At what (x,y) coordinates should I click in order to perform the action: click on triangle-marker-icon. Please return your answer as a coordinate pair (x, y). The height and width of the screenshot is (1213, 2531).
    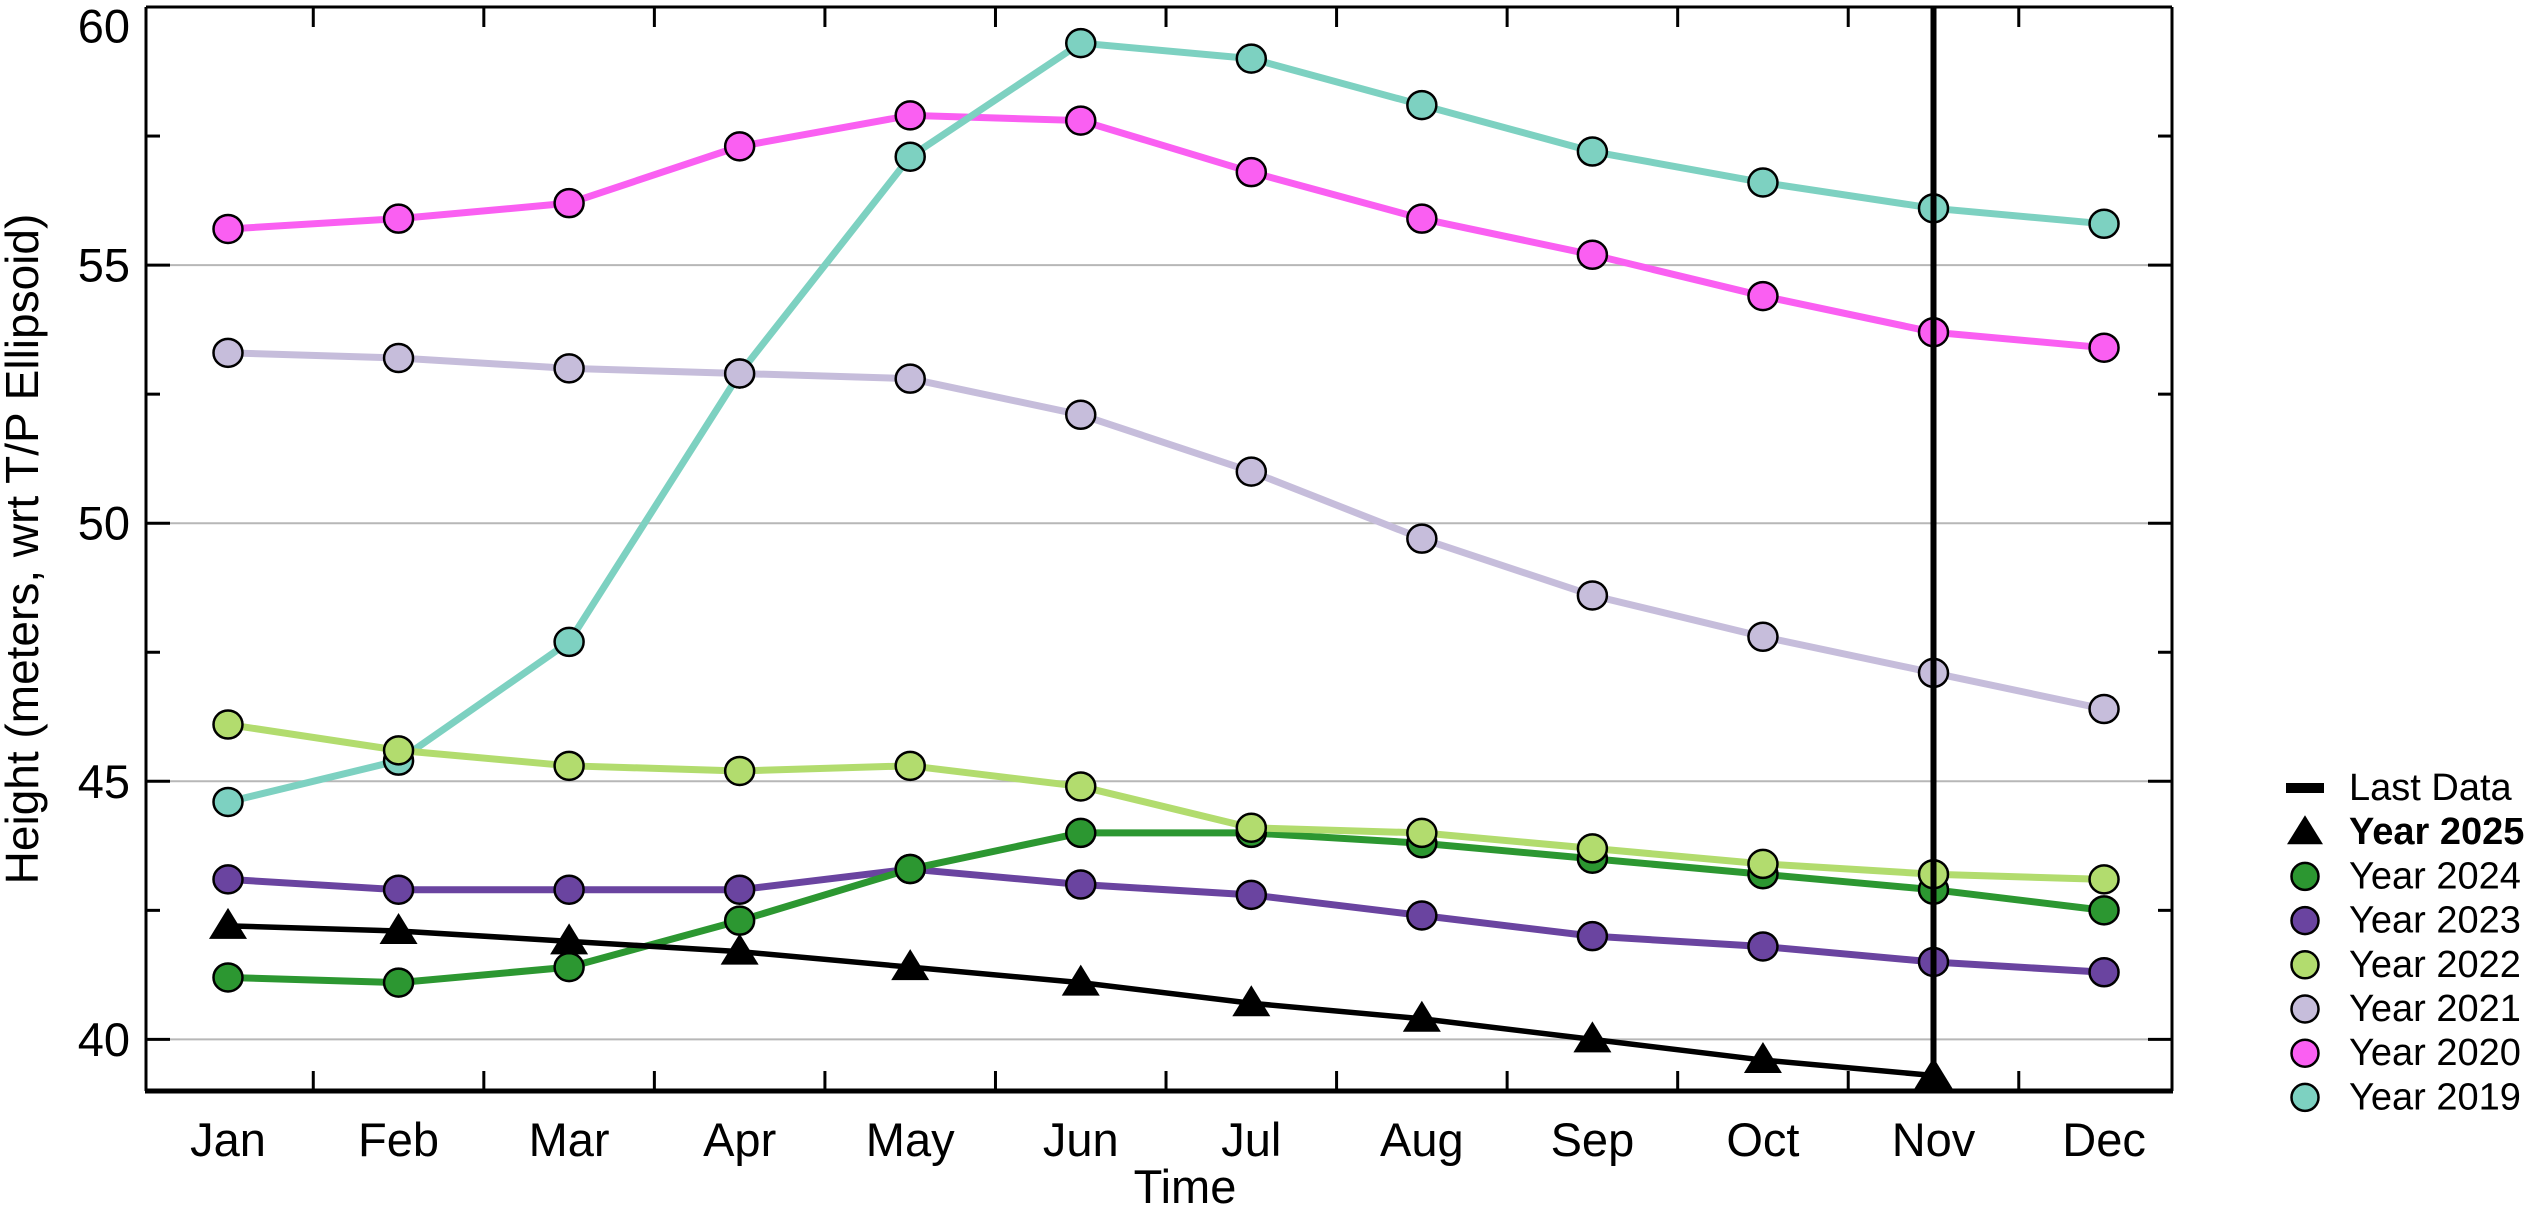
    Looking at the image, I should click on (2305, 830).